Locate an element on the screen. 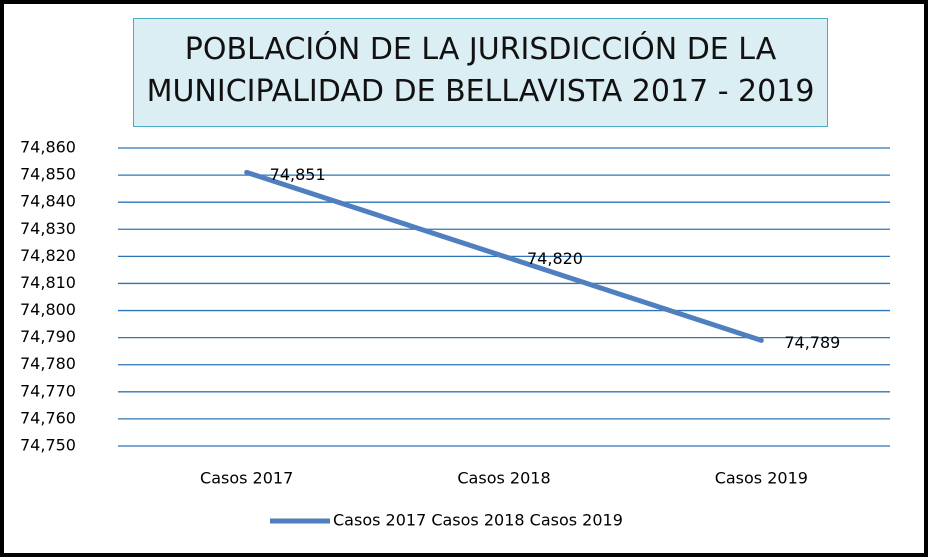  y-tick-label: 74,820 is located at coordinates (48, 255).